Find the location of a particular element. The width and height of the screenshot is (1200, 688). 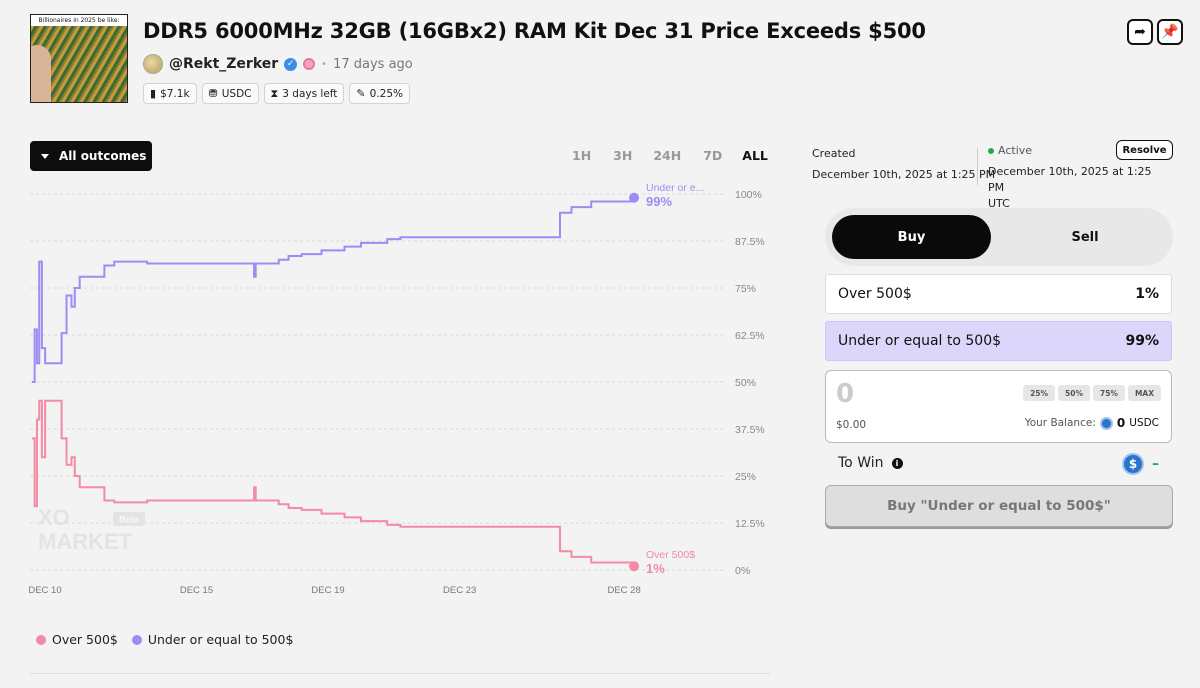

created-info: Created December 10th, 2025 at 1:25 PM is located at coordinates (903, 164).